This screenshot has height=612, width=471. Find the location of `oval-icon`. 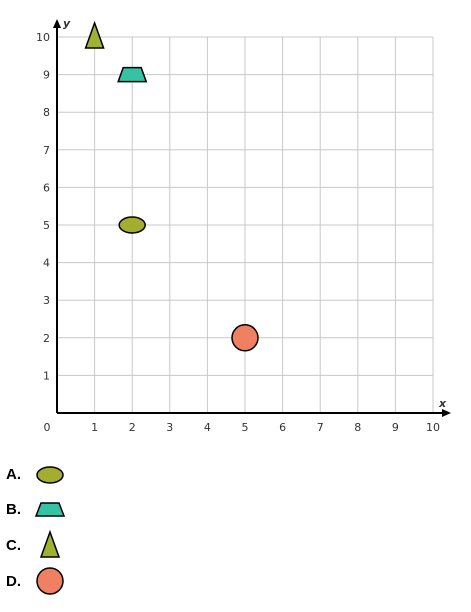

oval-icon is located at coordinates (50, 475).